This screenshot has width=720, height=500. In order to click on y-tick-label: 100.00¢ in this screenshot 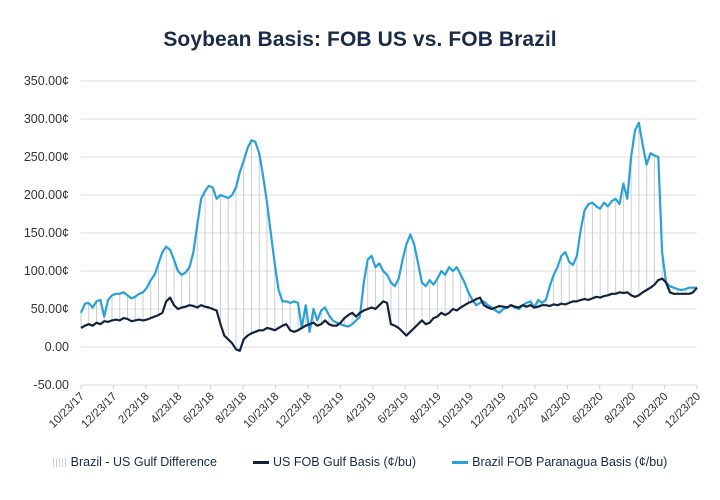, I will do `click(46, 271)`.